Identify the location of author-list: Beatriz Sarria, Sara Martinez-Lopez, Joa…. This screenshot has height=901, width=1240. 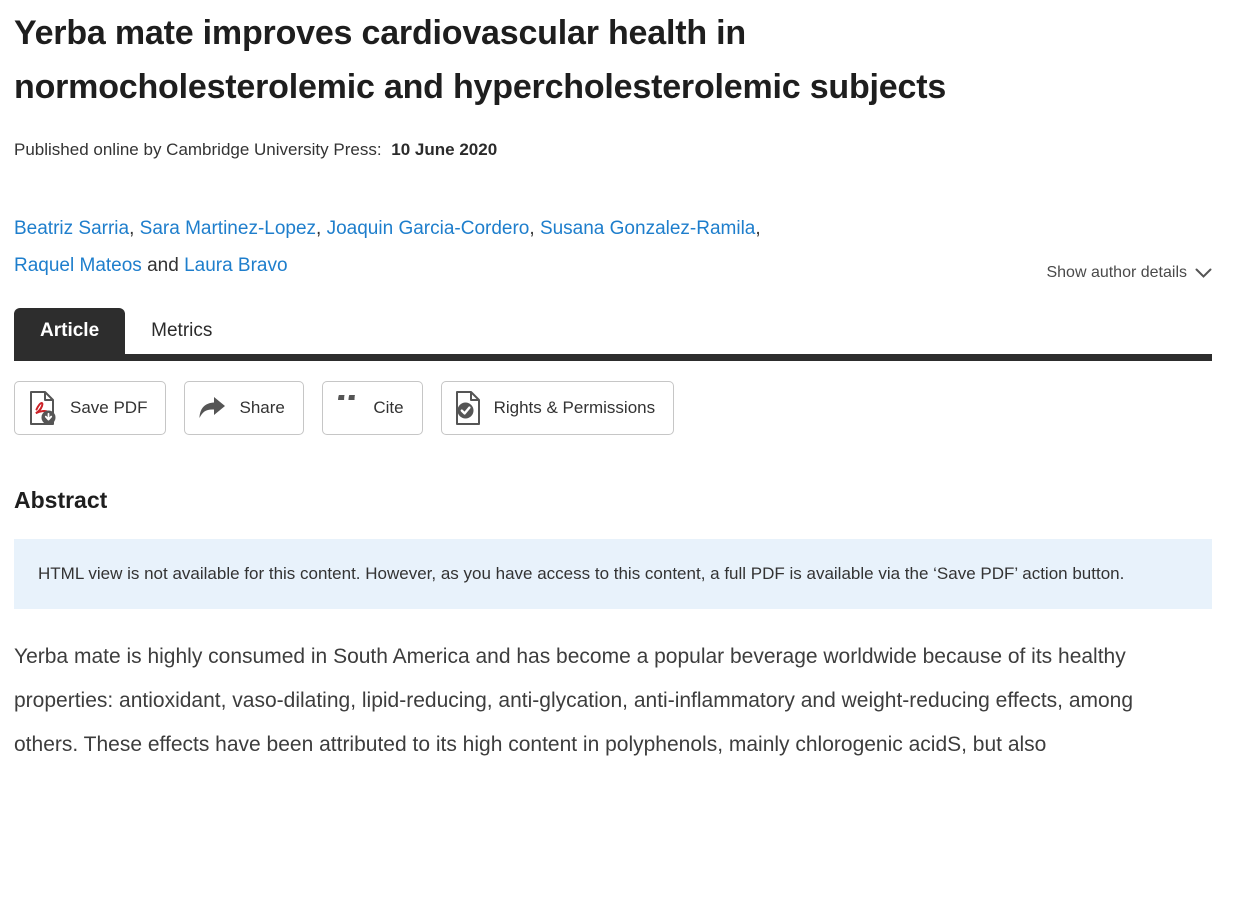
(387, 247).